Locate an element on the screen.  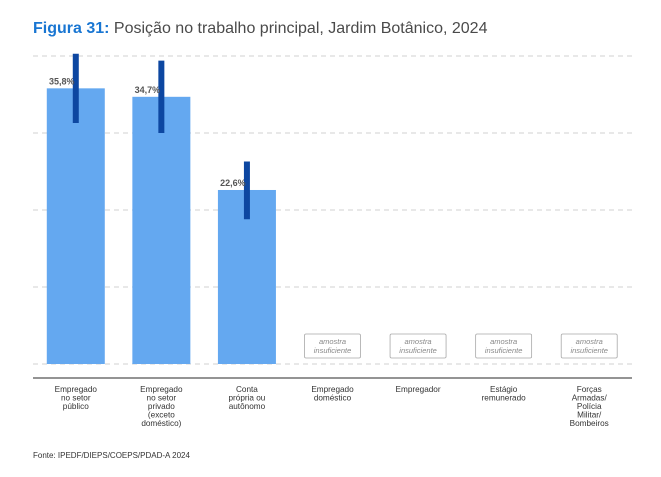
data-label: 35,8% is located at coordinates (62, 81).